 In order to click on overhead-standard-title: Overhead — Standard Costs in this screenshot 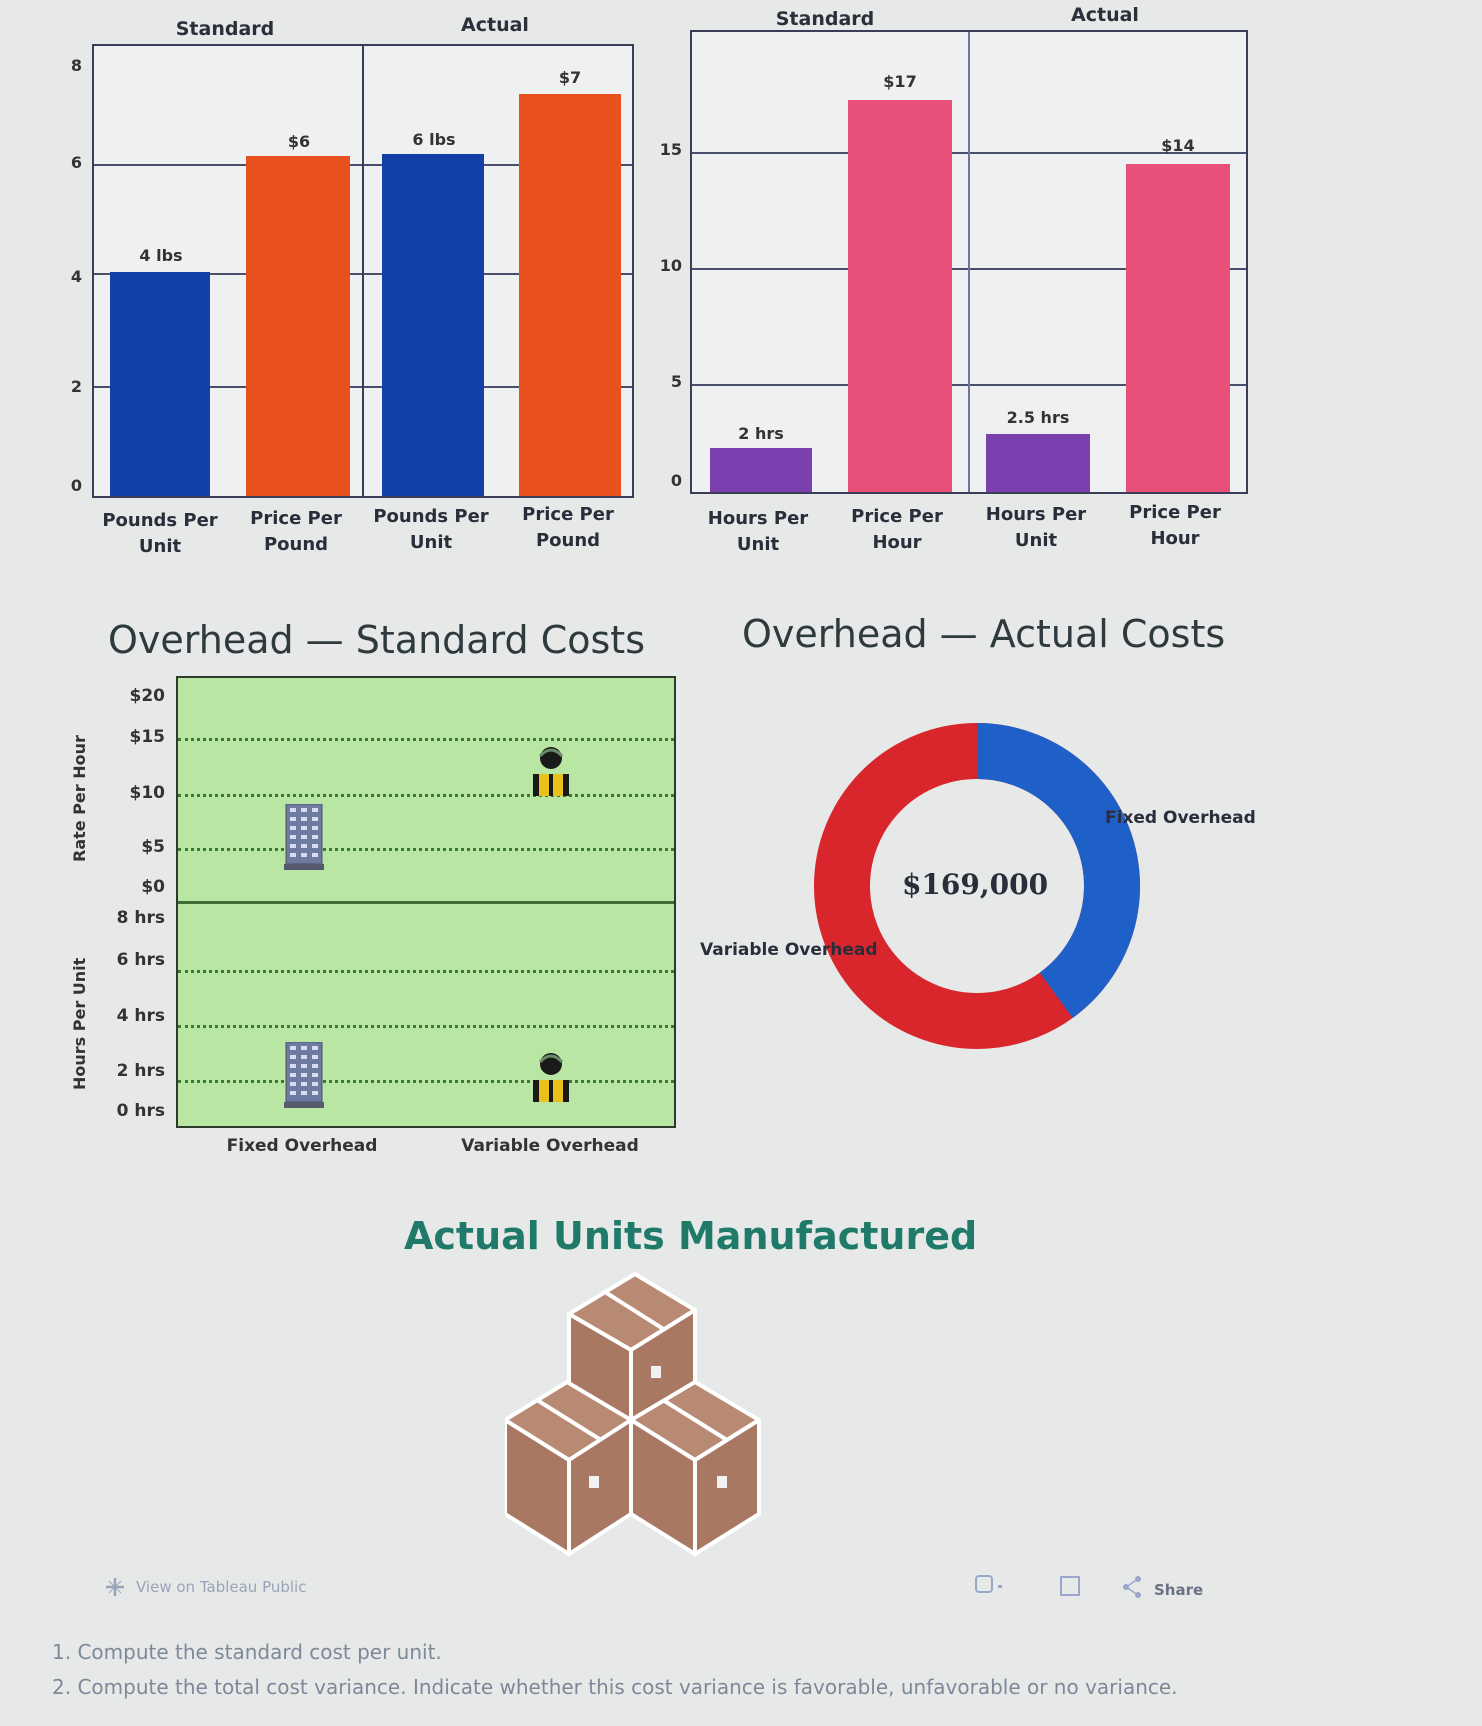, I will do `click(376, 640)`.